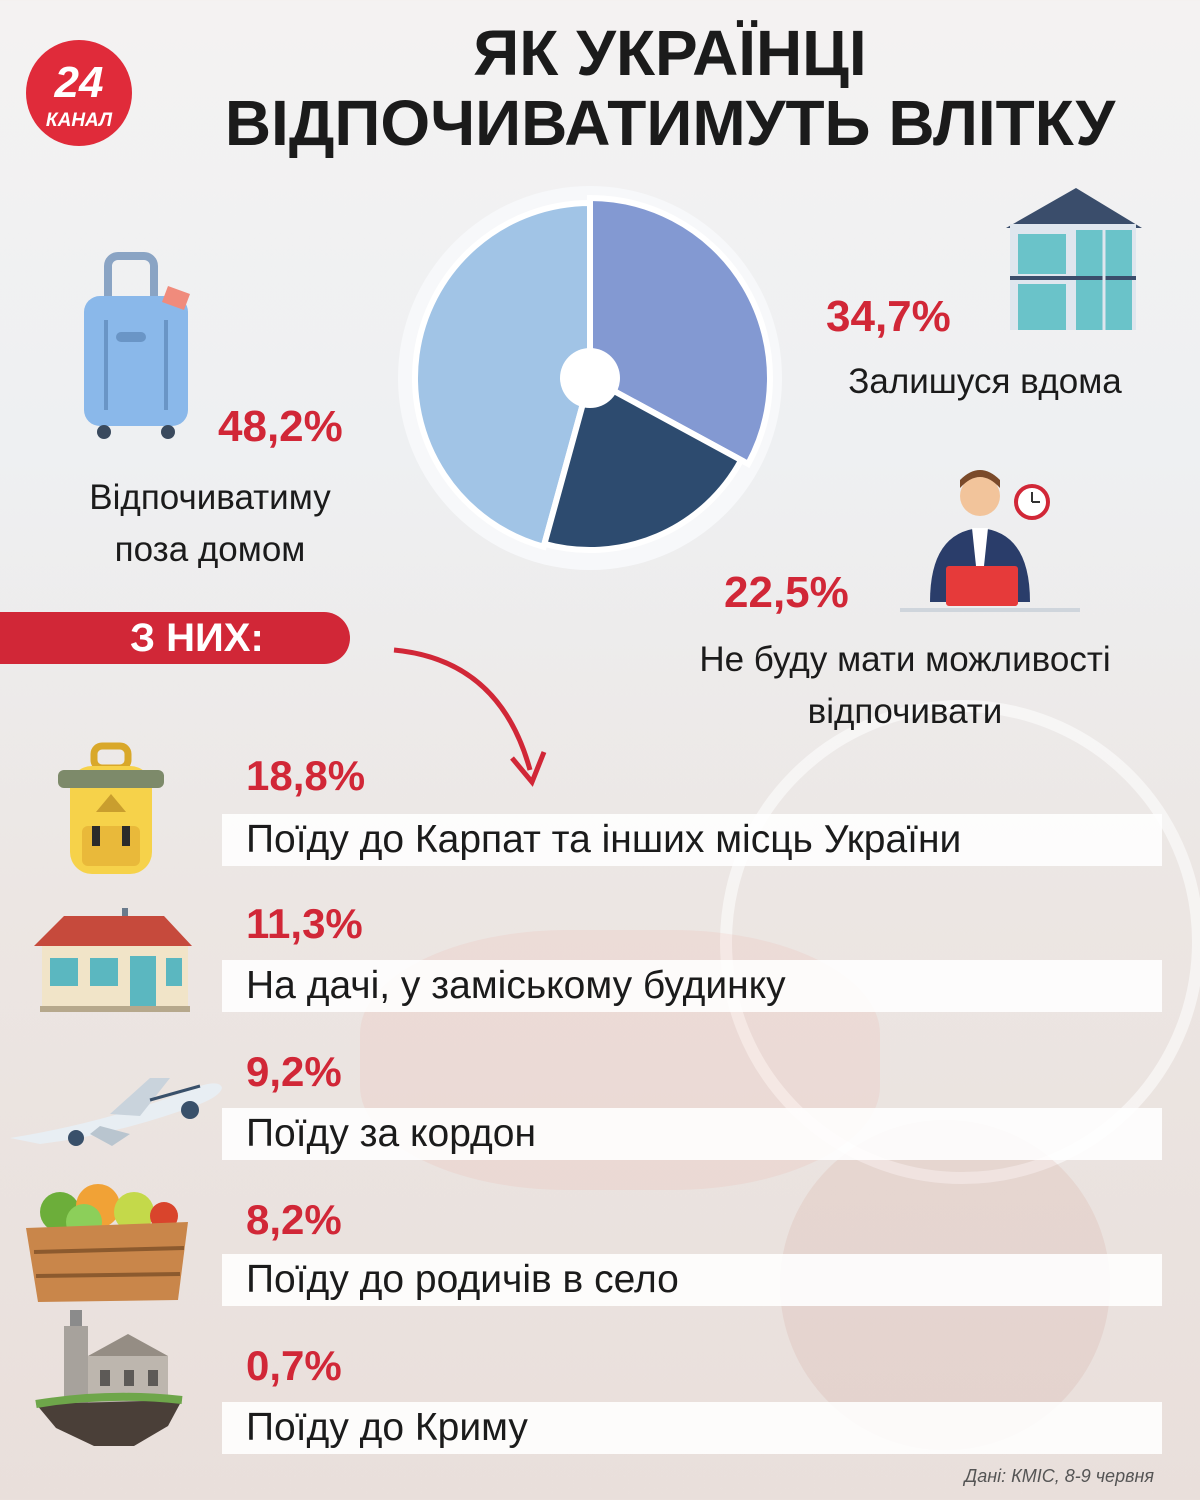 Image resolution: width=1200 pixels, height=1500 pixels. Describe the element at coordinates (111, 808) in the screenshot. I see `backpack-icon` at that location.